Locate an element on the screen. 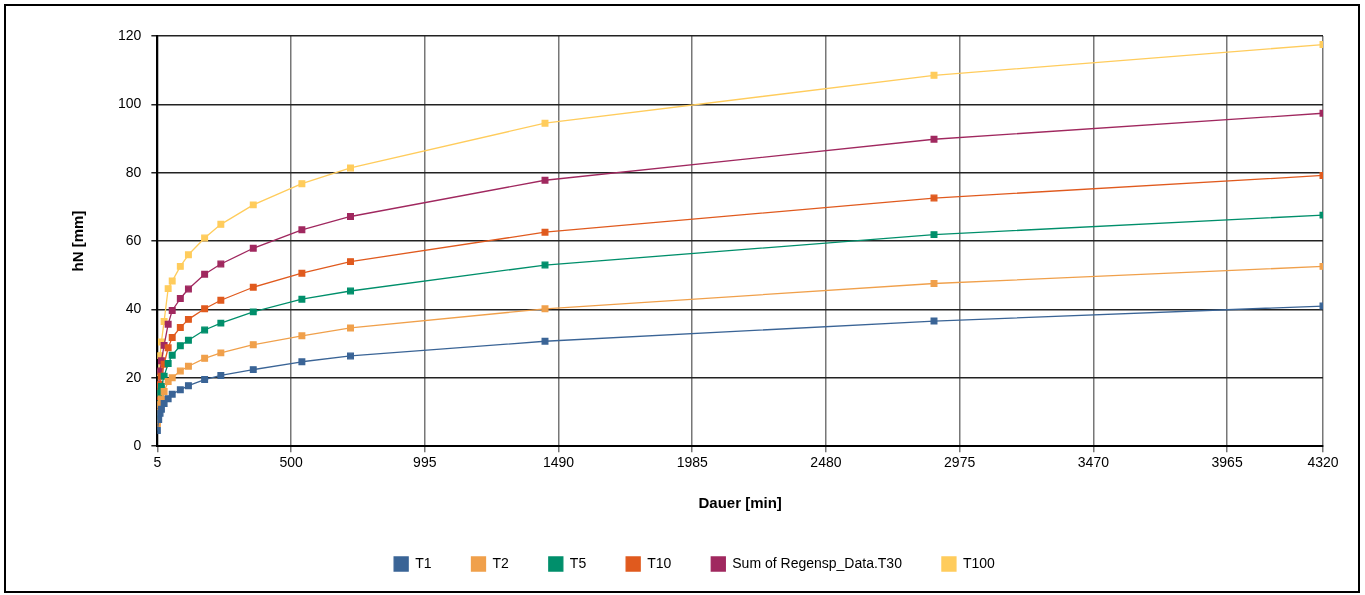 This screenshot has height=595, width=1365. x-tick-label: 500 is located at coordinates (291, 462).